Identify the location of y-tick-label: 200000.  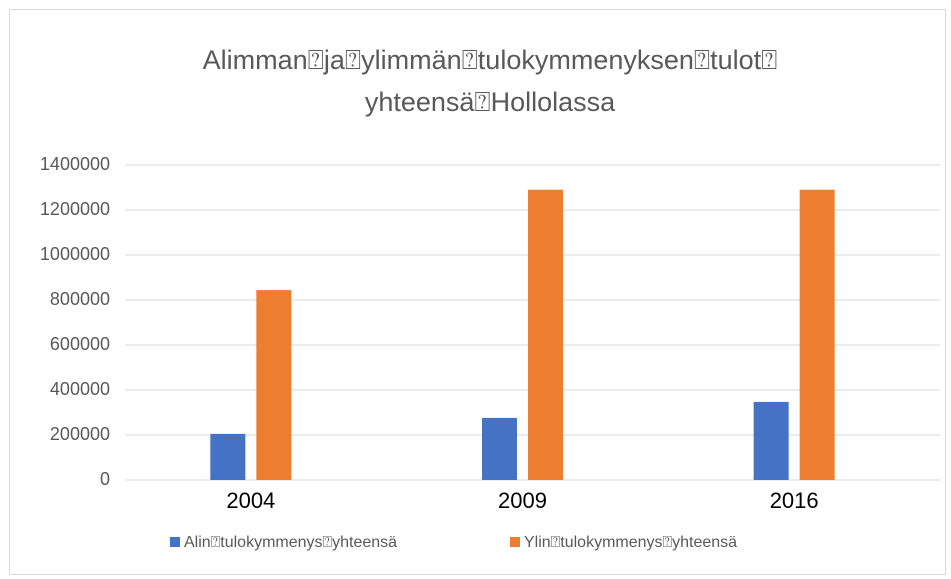
(80, 434).